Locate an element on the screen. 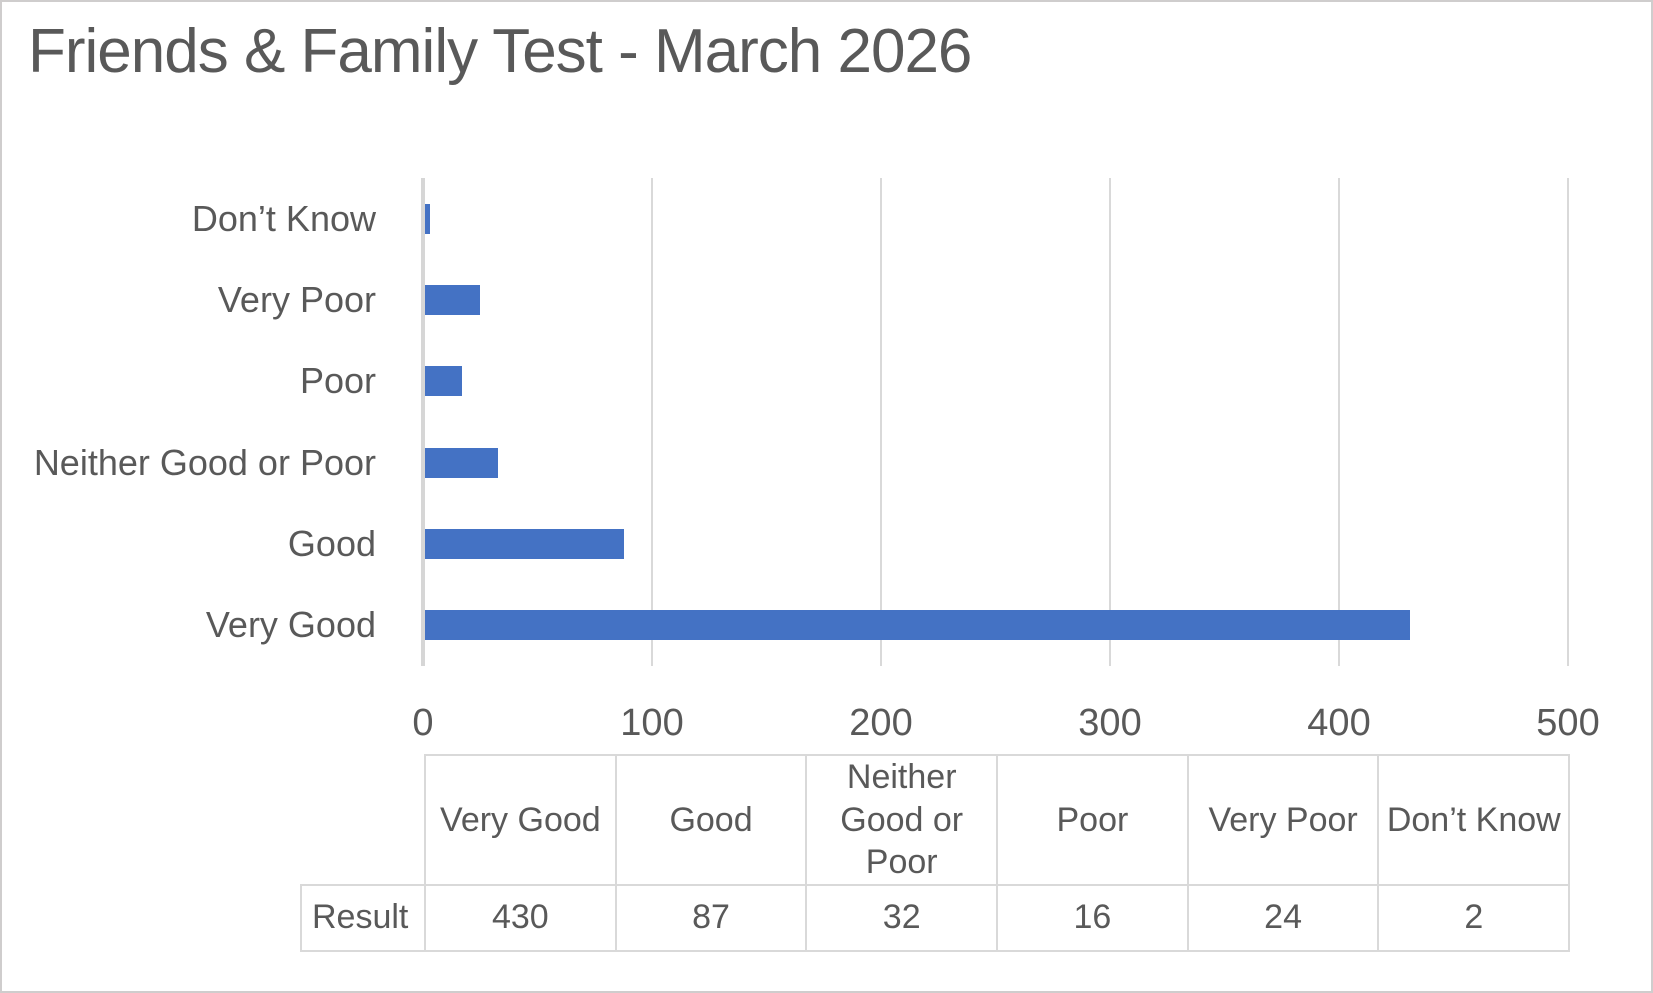  table-header-very-good: Very Good is located at coordinates (520, 820).